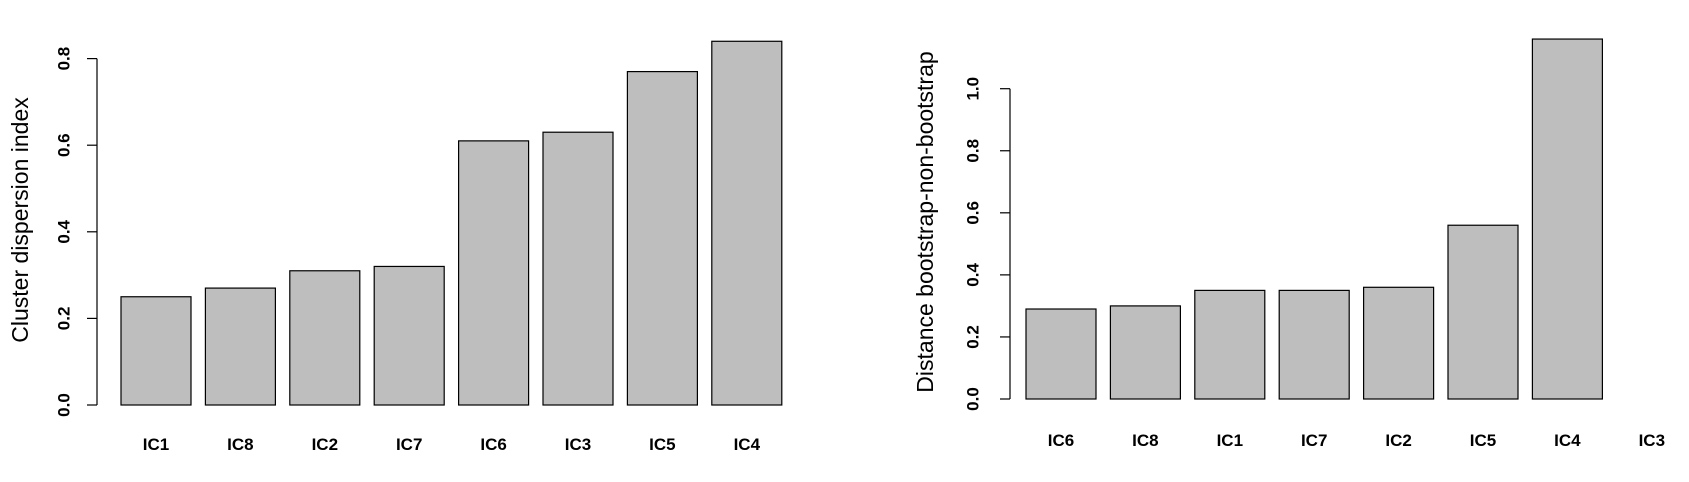 This screenshot has width=1689, height=482. Describe the element at coordinates (925, 221) in the screenshot. I see `y-axis-title: Distance bootstrap-non-bootstrap` at that location.